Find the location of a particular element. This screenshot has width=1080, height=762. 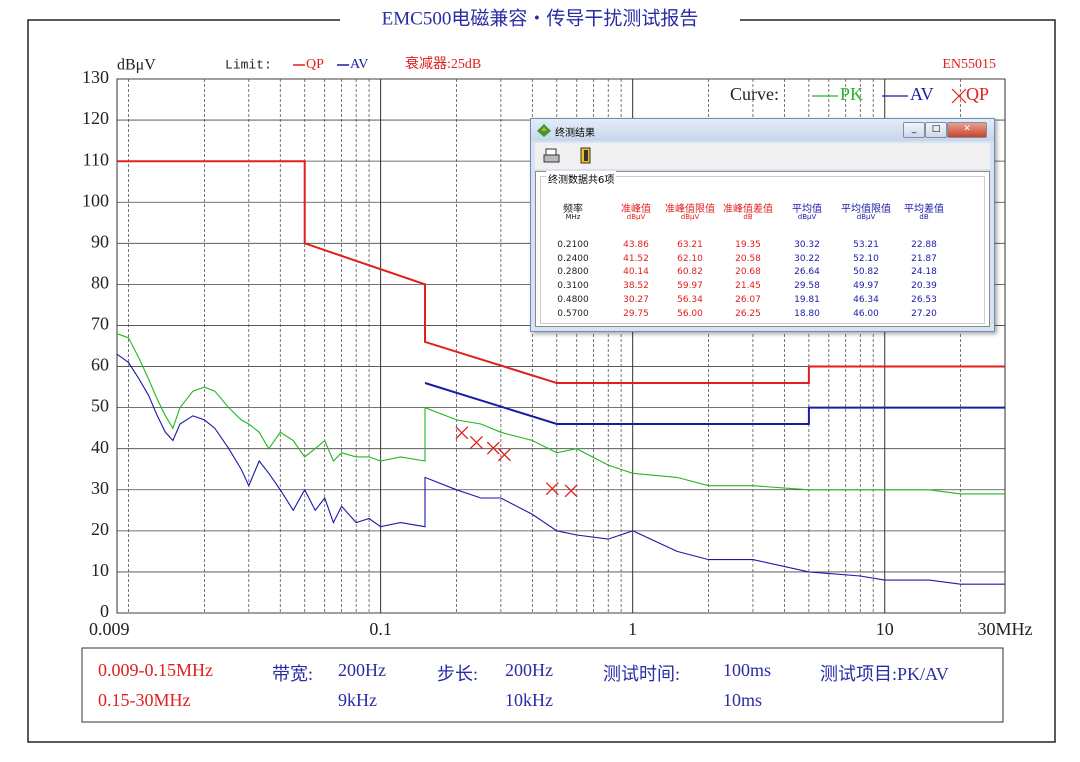

minimize-button: _ is located at coordinates (914, 130).